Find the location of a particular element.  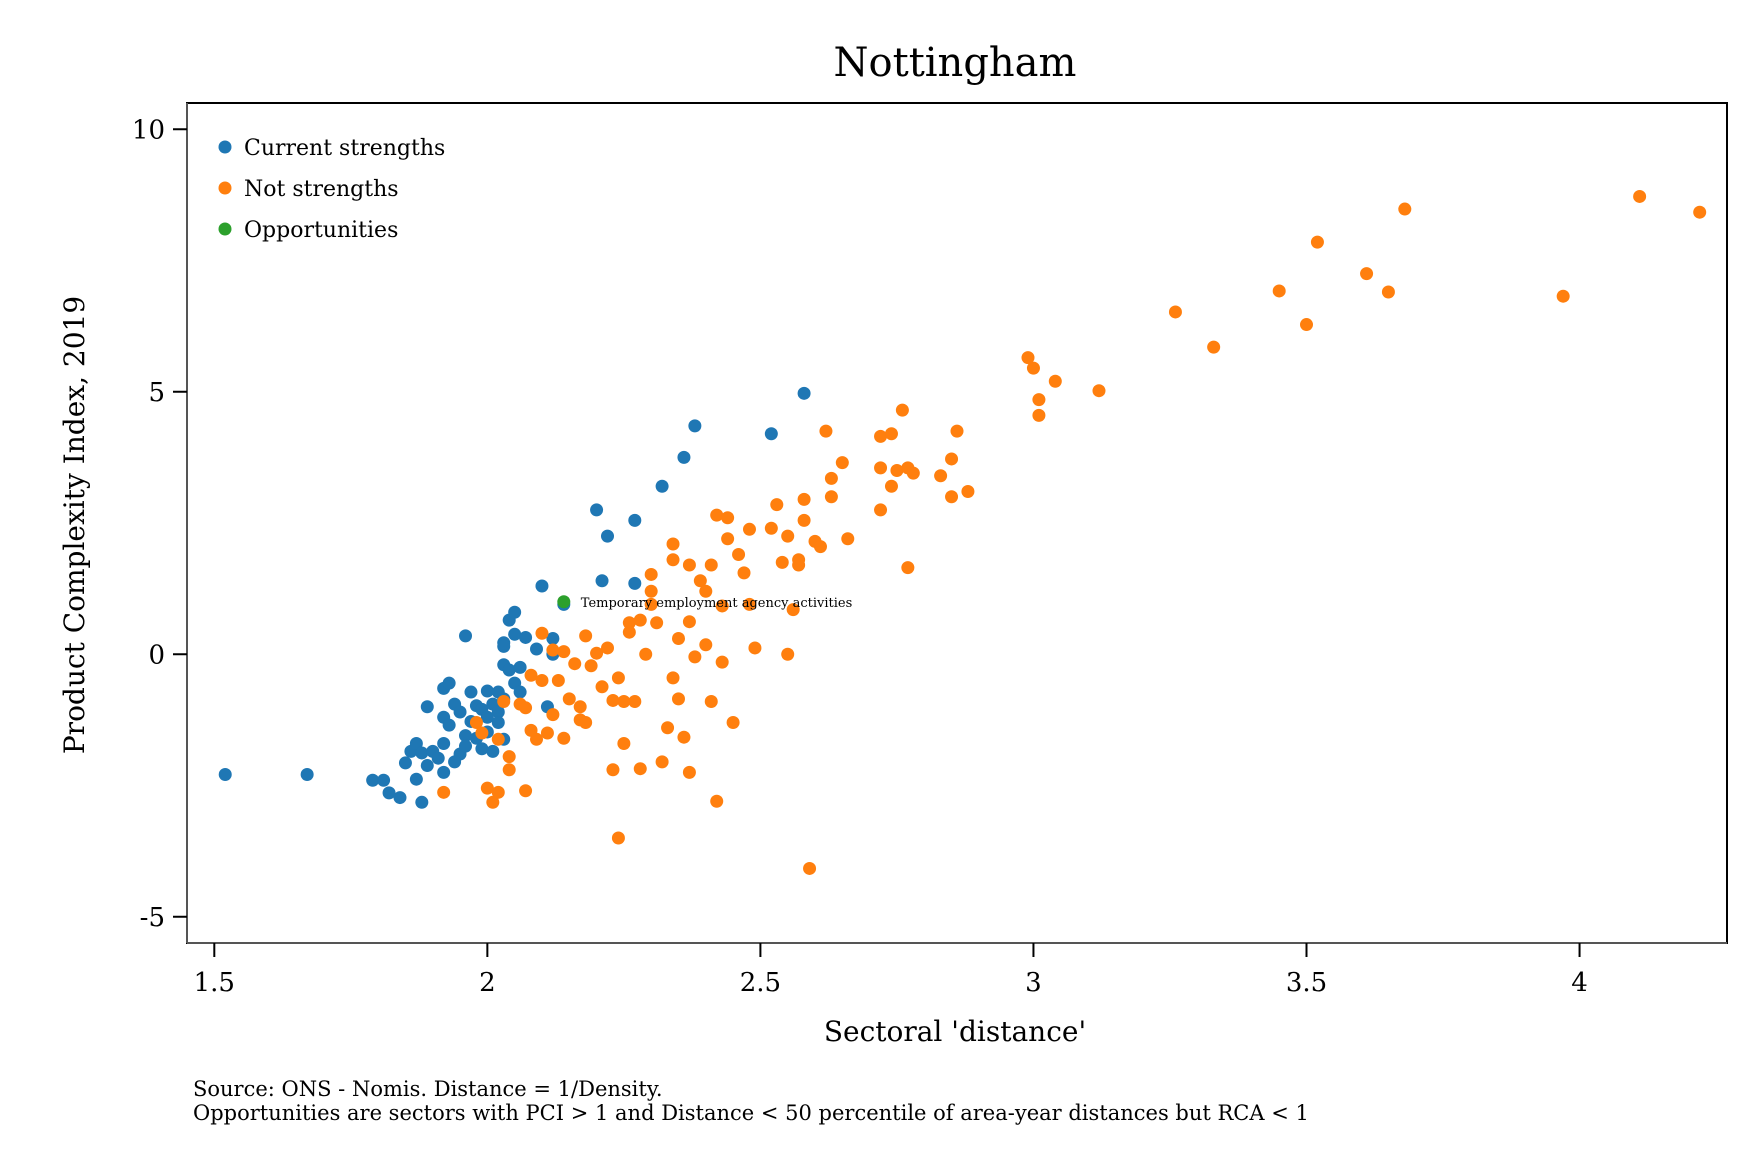

y-axis-title: Product Complexity Index, 2019 is located at coordinates (74, 525).